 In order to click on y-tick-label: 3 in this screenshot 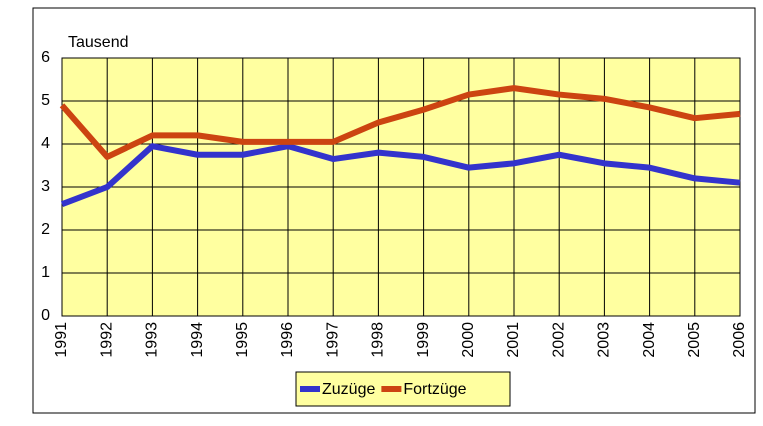, I will do `click(45, 186)`.